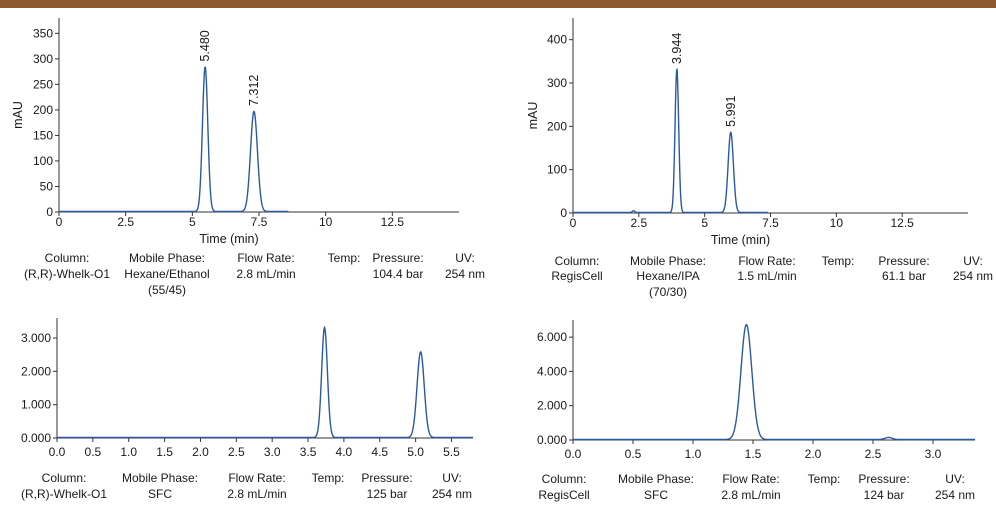 This screenshot has width=996, height=530. Describe the element at coordinates (573, 223) in the screenshot. I see `panel-2-x-tick-label: 0` at that location.